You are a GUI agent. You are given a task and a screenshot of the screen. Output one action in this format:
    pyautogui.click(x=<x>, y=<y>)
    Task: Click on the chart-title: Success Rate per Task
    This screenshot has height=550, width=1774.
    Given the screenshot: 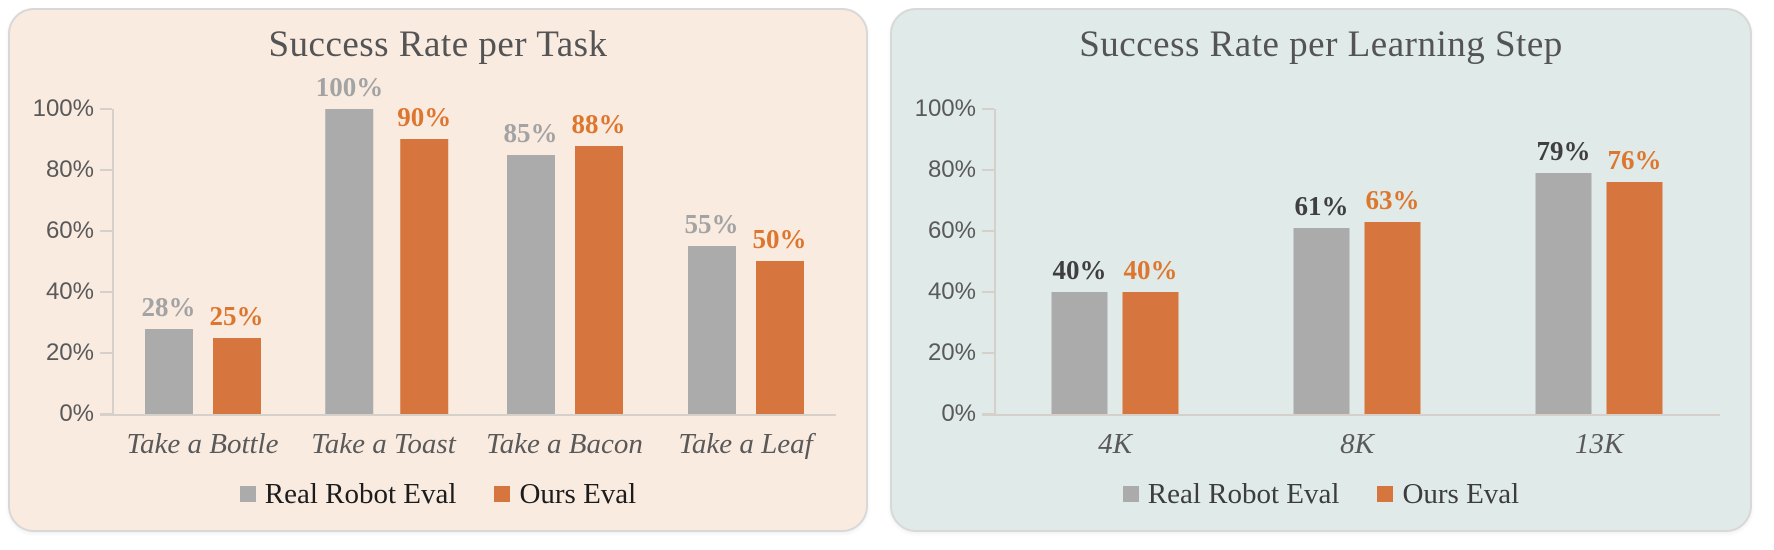 What is the action you would take?
    pyautogui.click(x=438, y=44)
    